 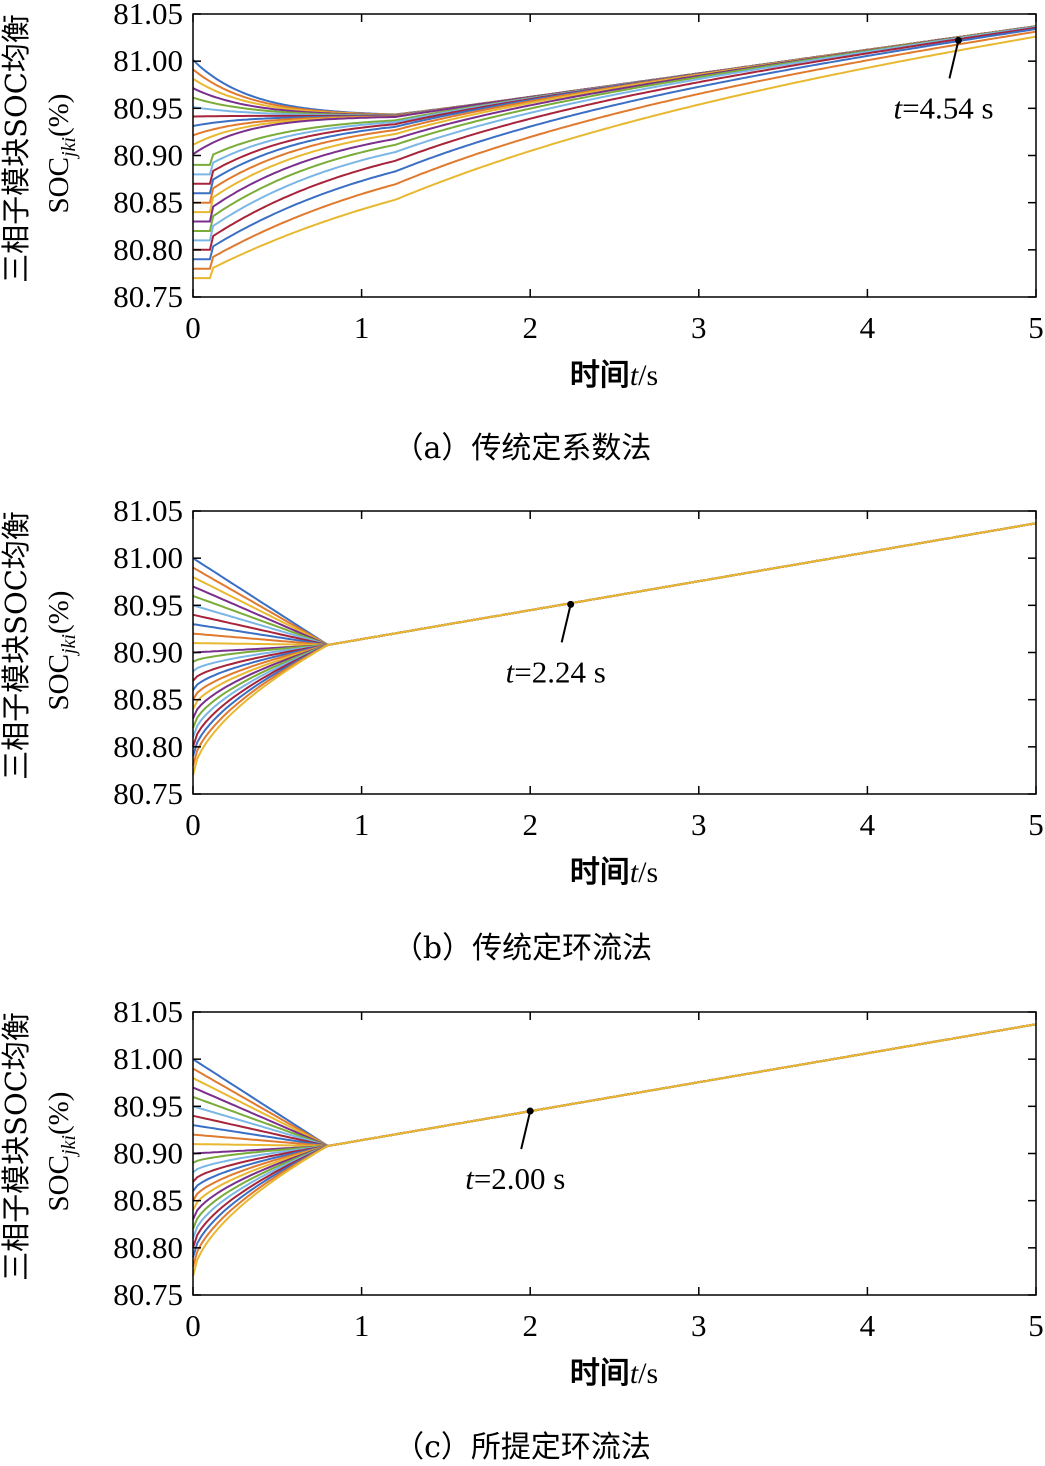 I want to click on chart-caption: （b）传统定环流法, so click(x=522, y=948).